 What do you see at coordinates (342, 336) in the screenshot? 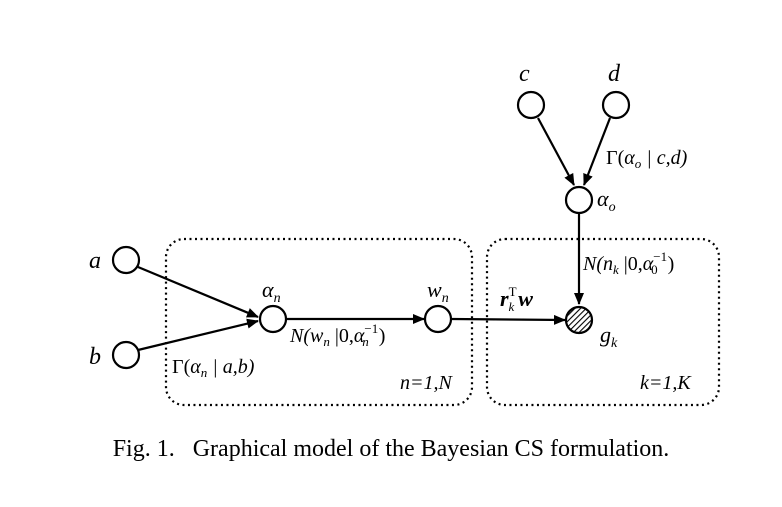
I see `gaussian-w-mid: |0,` at bounding box center [342, 336].